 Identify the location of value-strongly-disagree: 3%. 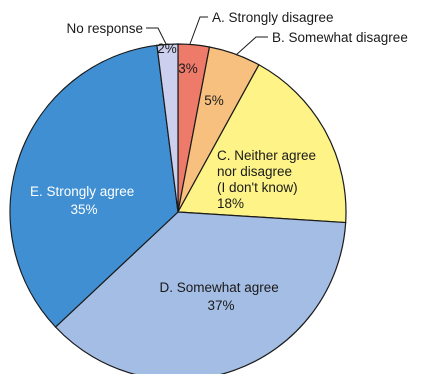
(188, 68).